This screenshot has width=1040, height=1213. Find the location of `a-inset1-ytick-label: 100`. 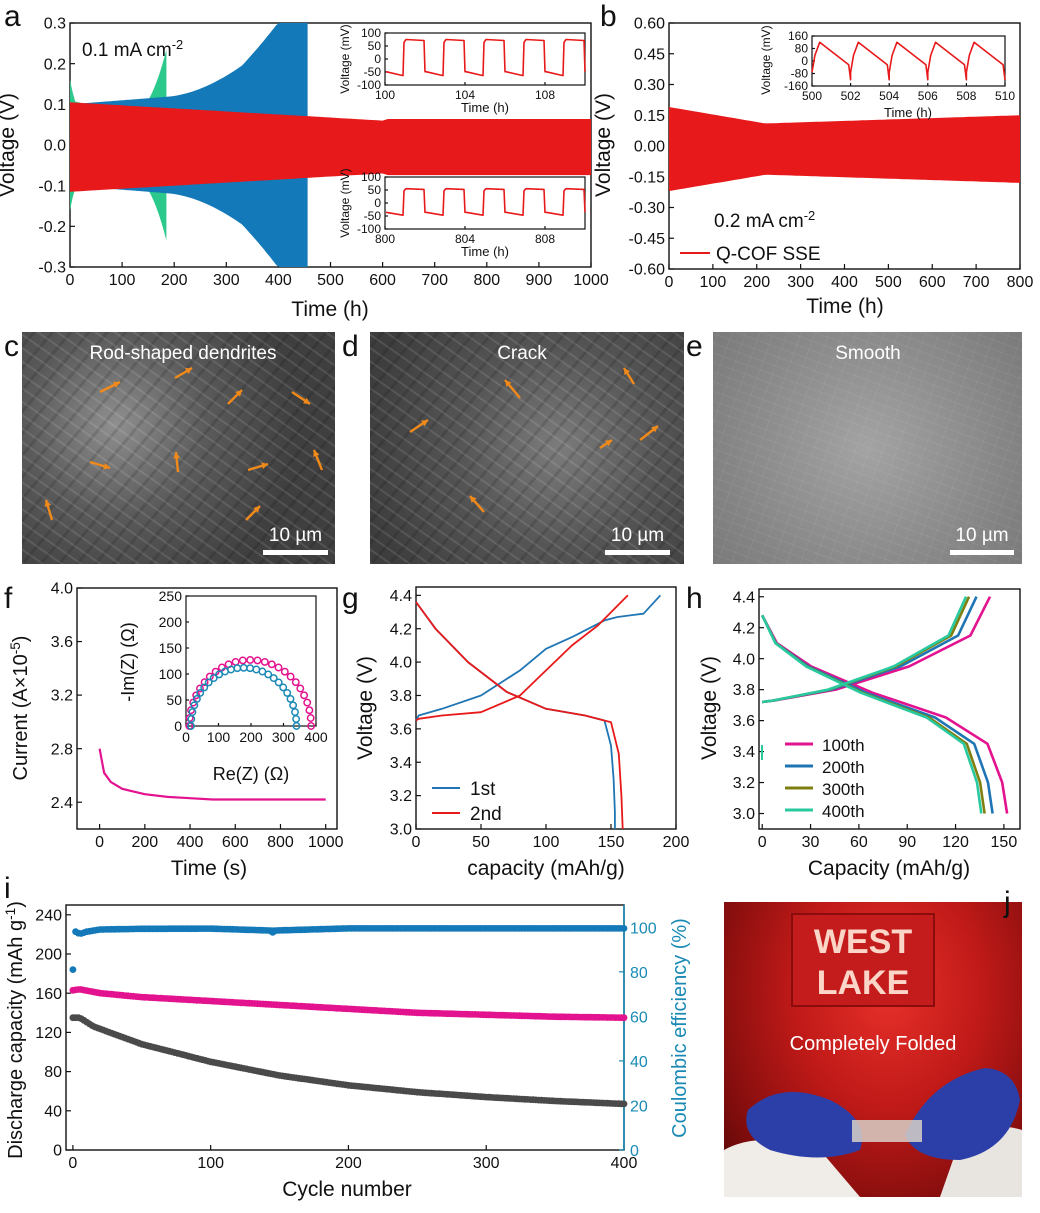

a-inset1-ytick-label: 100 is located at coordinates (371, 33).